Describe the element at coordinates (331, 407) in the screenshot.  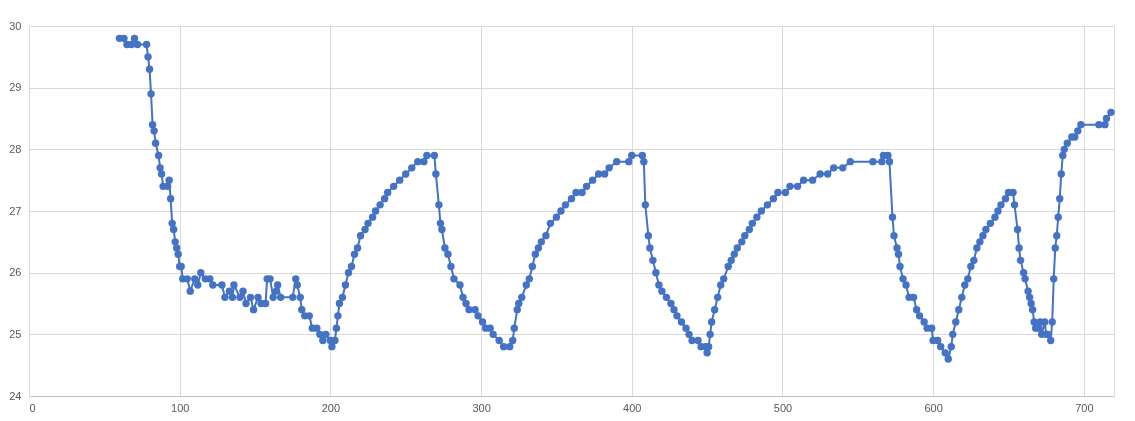
I see `x-tick-label: 200` at that location.